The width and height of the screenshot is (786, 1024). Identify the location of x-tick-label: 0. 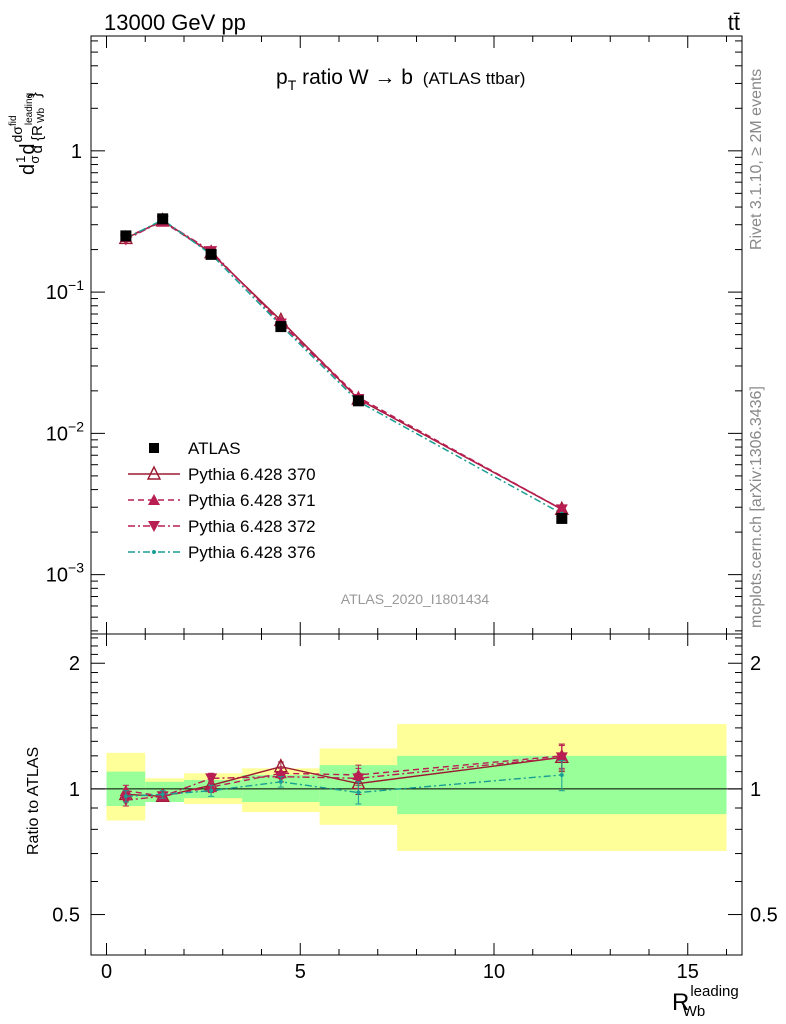
(106, 972).